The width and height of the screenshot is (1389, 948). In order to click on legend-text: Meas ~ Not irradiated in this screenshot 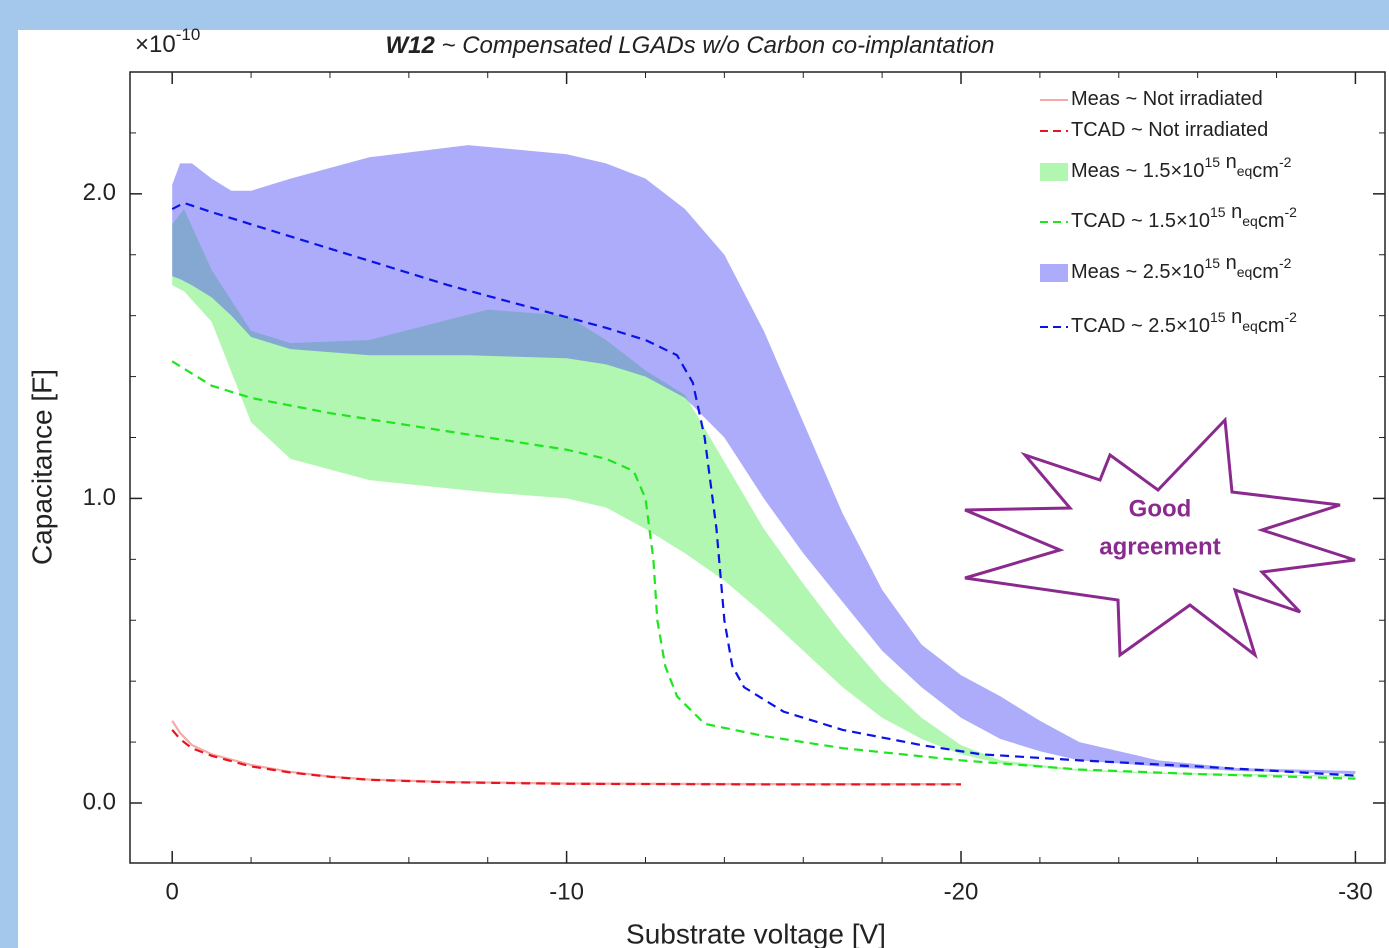, I will do `click(1167, 99)`.